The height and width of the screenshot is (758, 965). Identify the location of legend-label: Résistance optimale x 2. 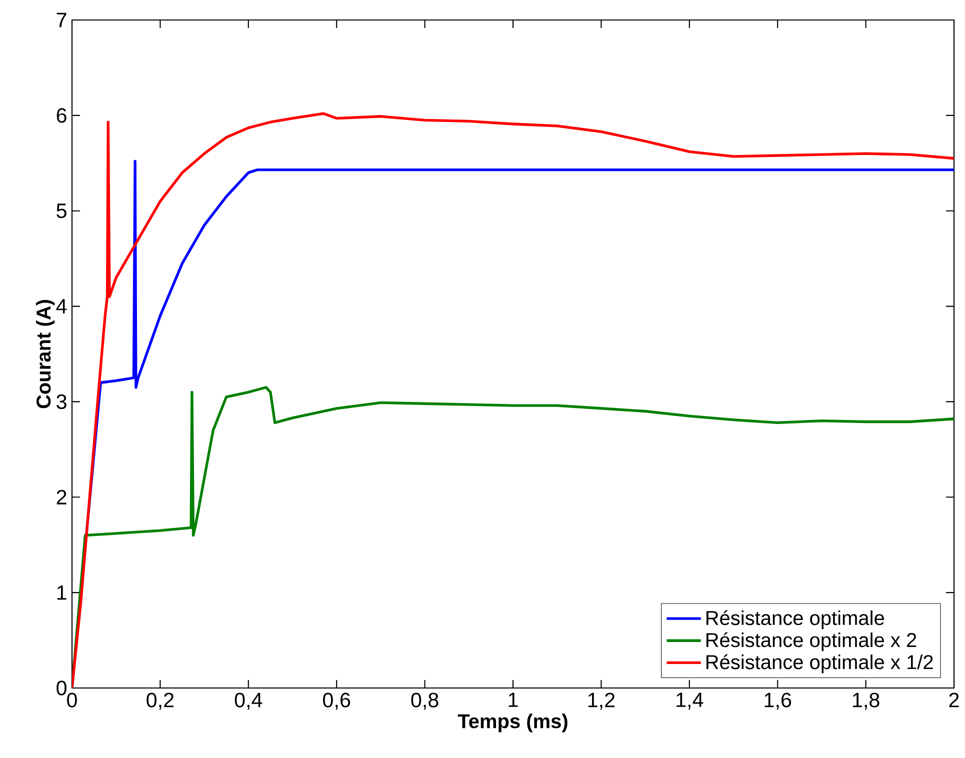
(811, 642).